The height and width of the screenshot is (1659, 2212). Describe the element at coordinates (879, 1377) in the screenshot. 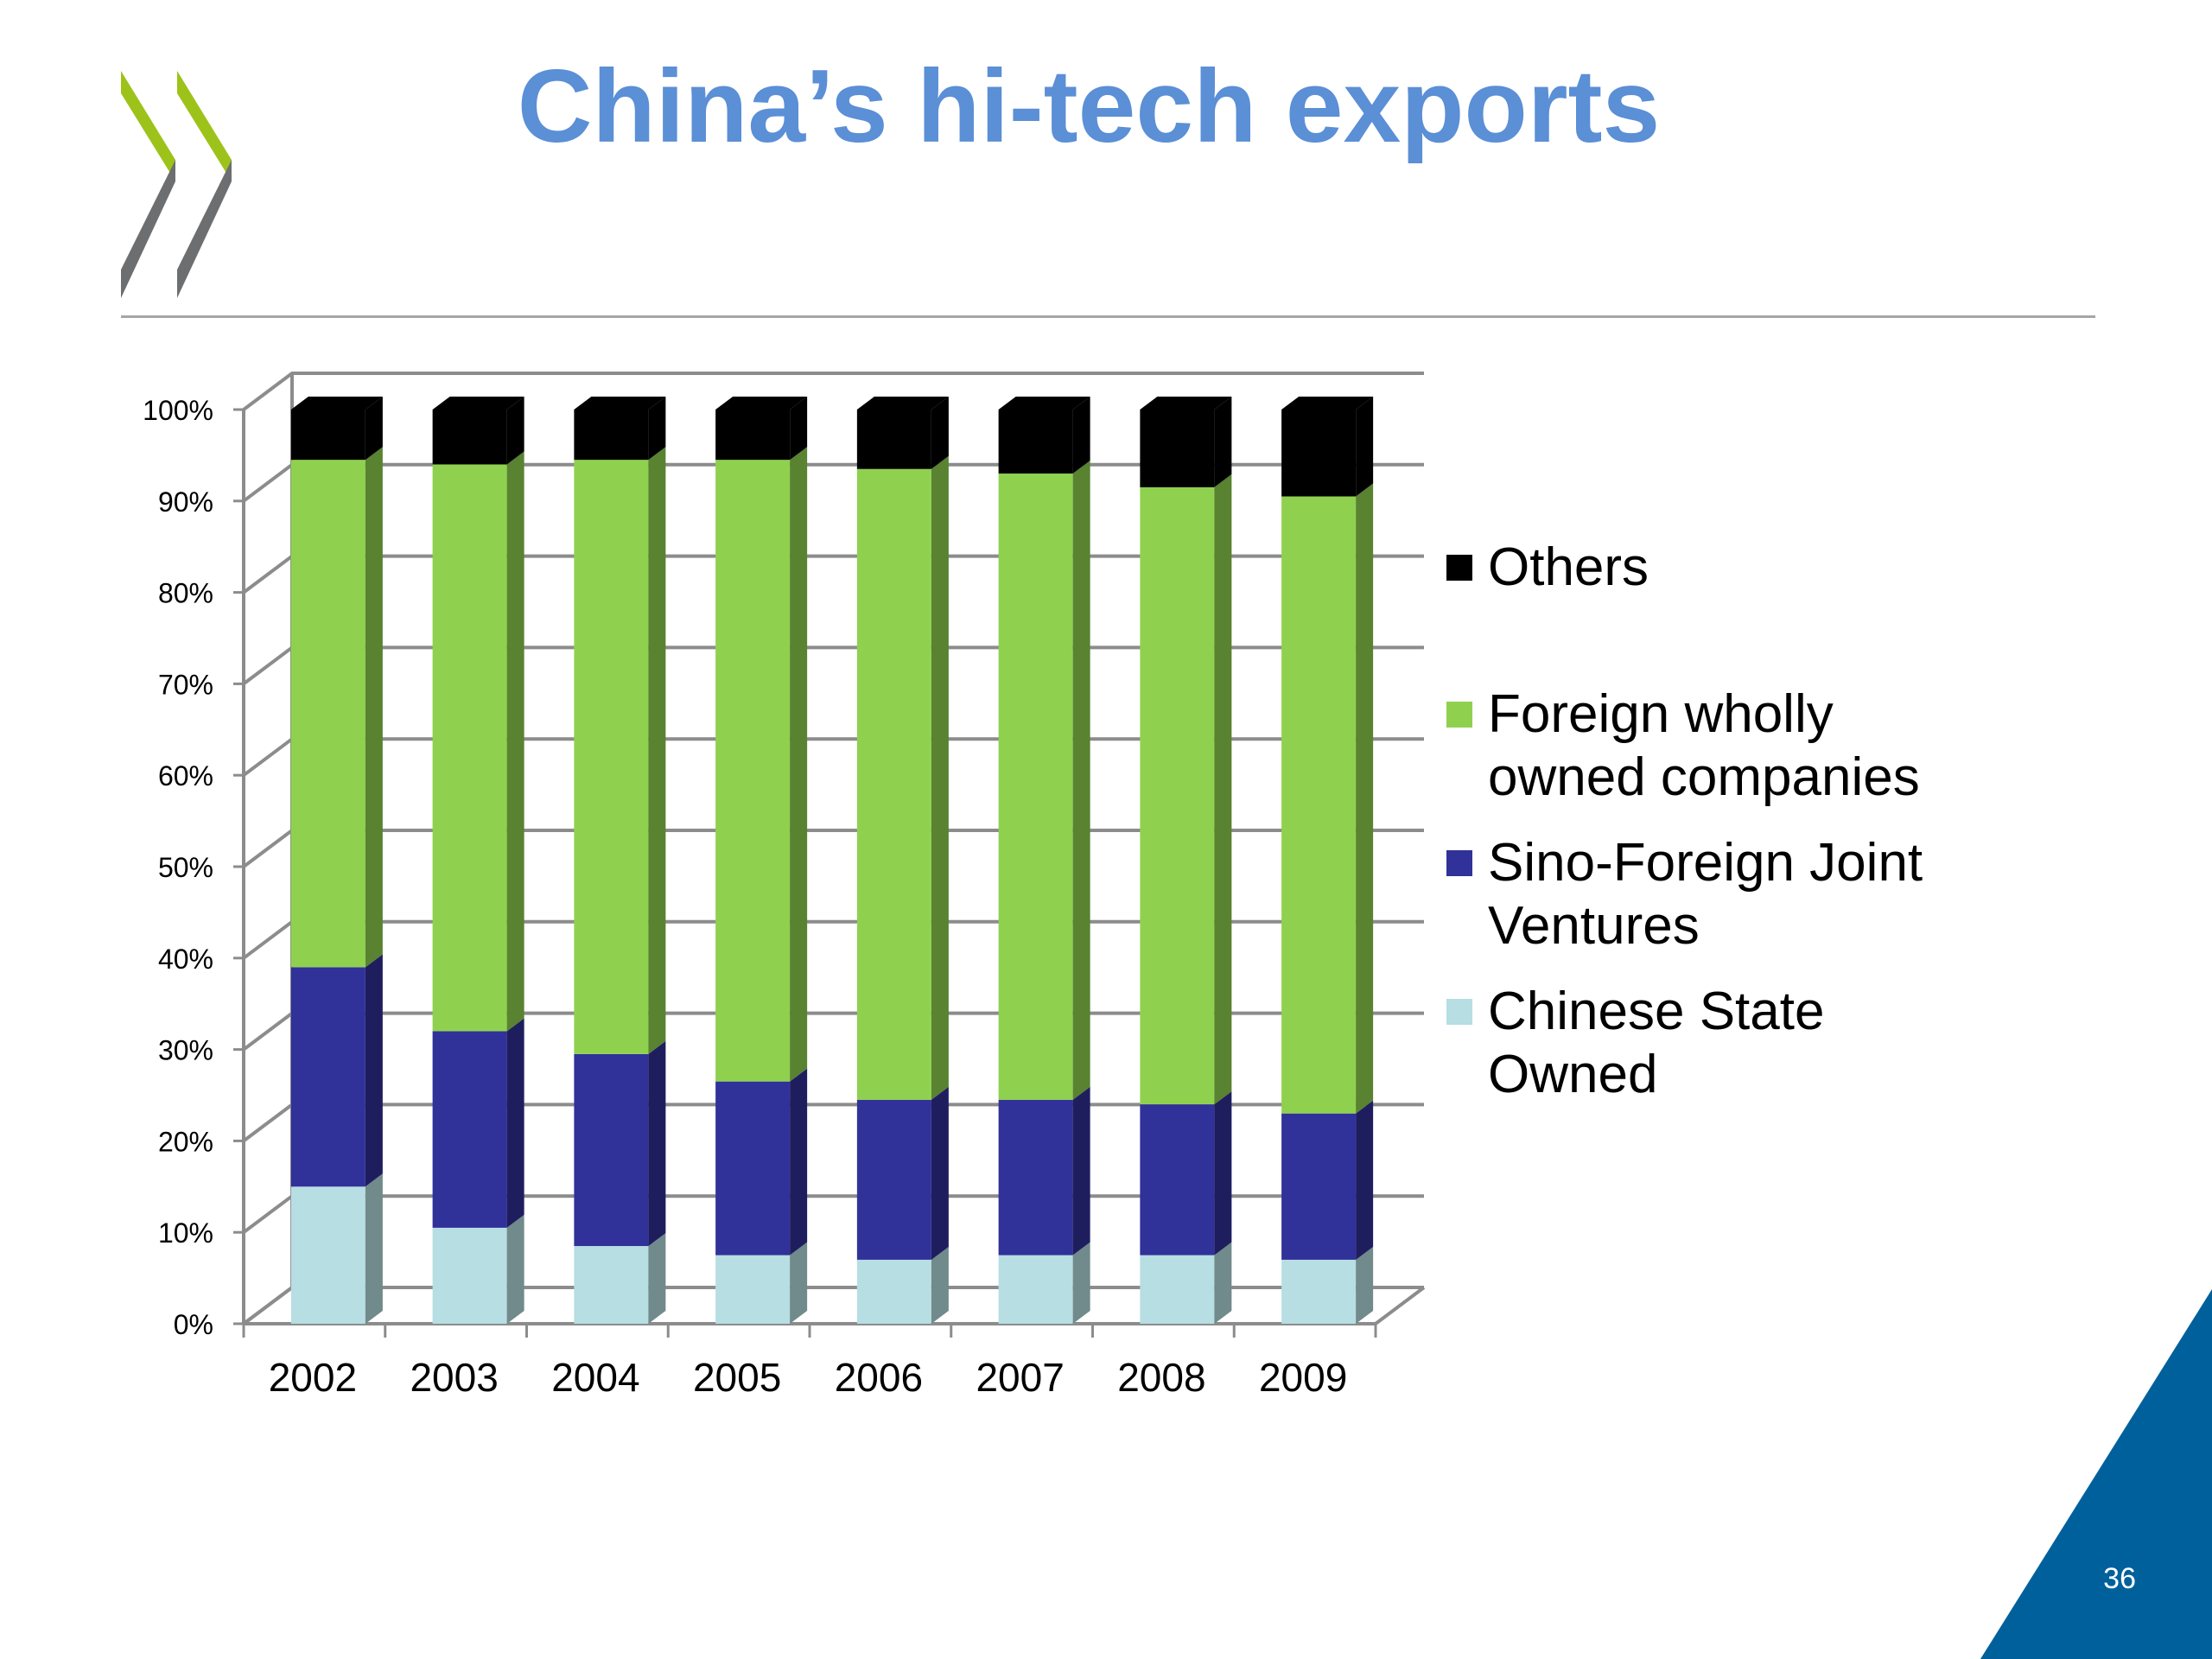

I see `x-tick-label: 2006` at that location.